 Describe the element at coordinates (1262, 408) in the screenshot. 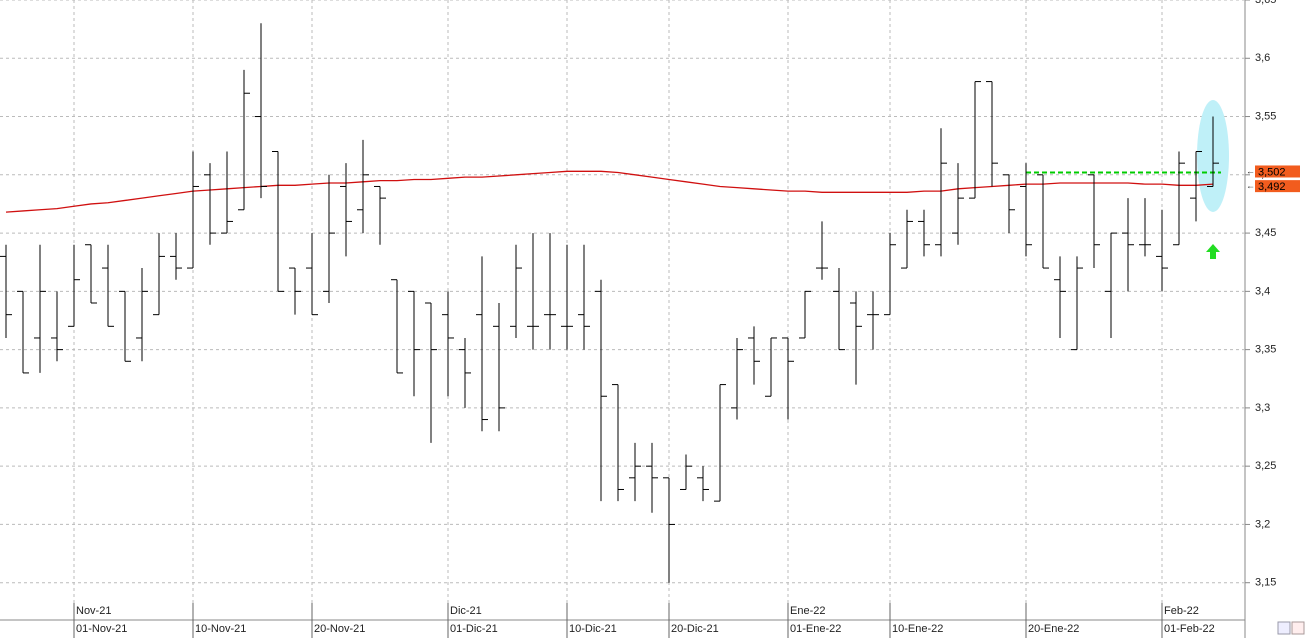

I see `y-tick-label: 3,3` at that location.